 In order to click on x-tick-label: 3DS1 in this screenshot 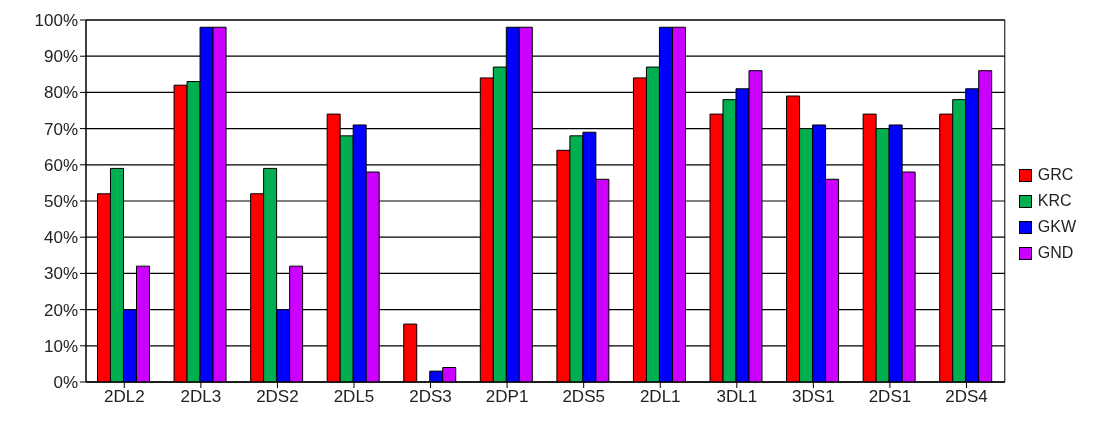, I will do `click(813, 397)`.